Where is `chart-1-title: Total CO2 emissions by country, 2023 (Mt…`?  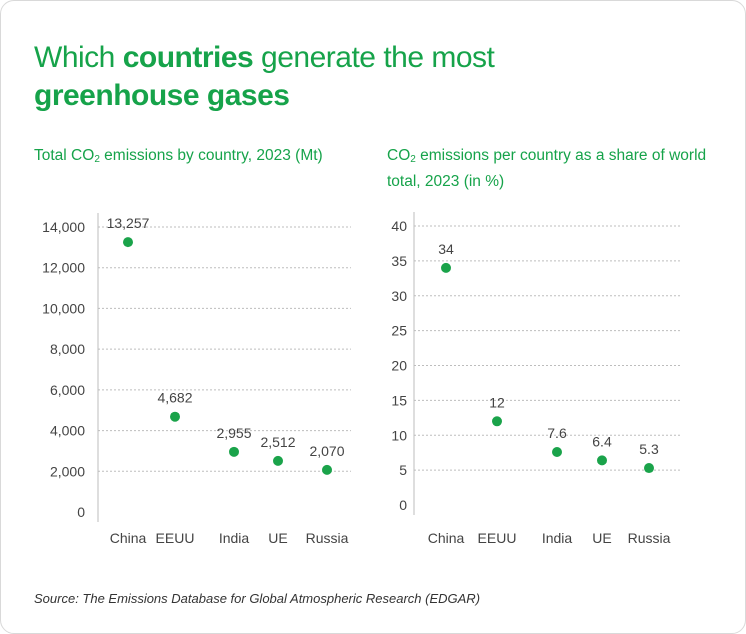 chart-1-title: Total CO2 emissions by country, 2023 (Mt… is located at coordinates (184, 158).